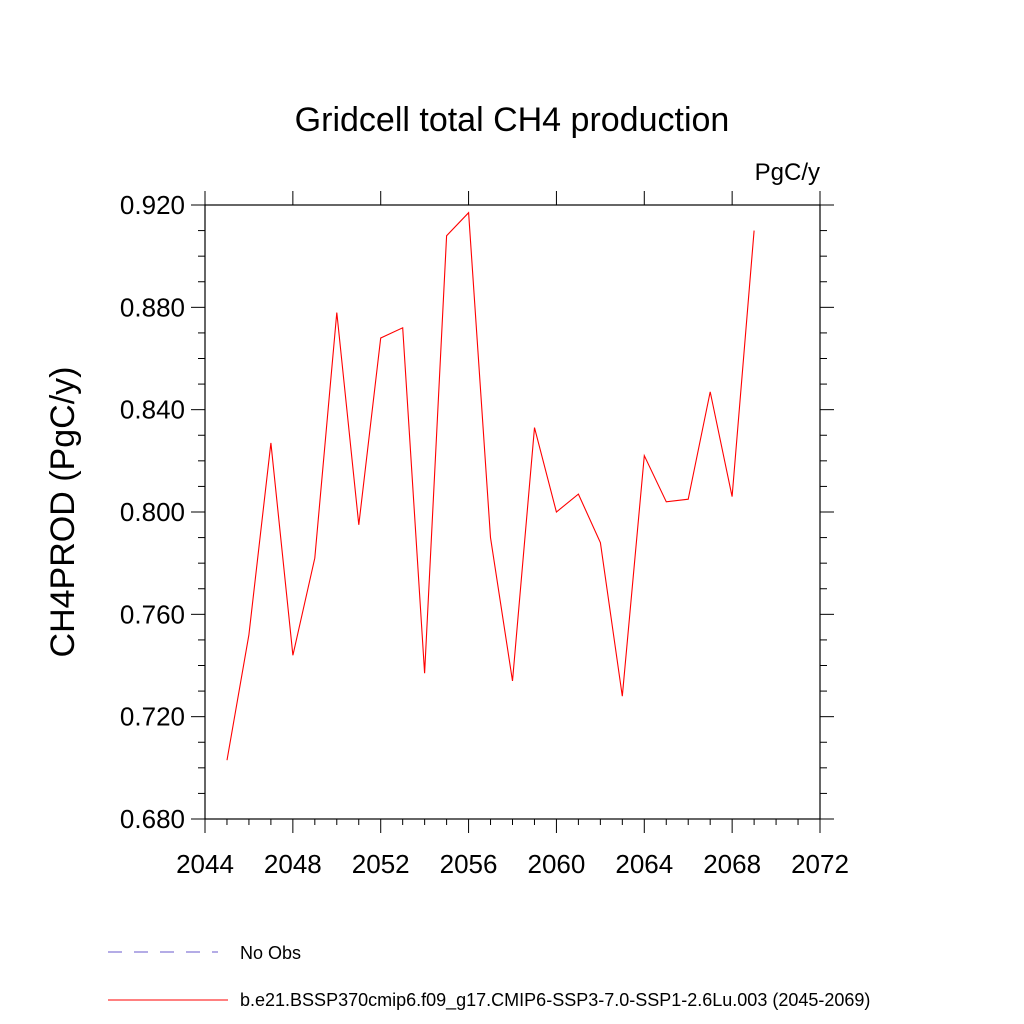  Describe the element at coordinates (512, 120) in the screenshot. I see `chart-title: Gridcell total CH4 production` at that location.